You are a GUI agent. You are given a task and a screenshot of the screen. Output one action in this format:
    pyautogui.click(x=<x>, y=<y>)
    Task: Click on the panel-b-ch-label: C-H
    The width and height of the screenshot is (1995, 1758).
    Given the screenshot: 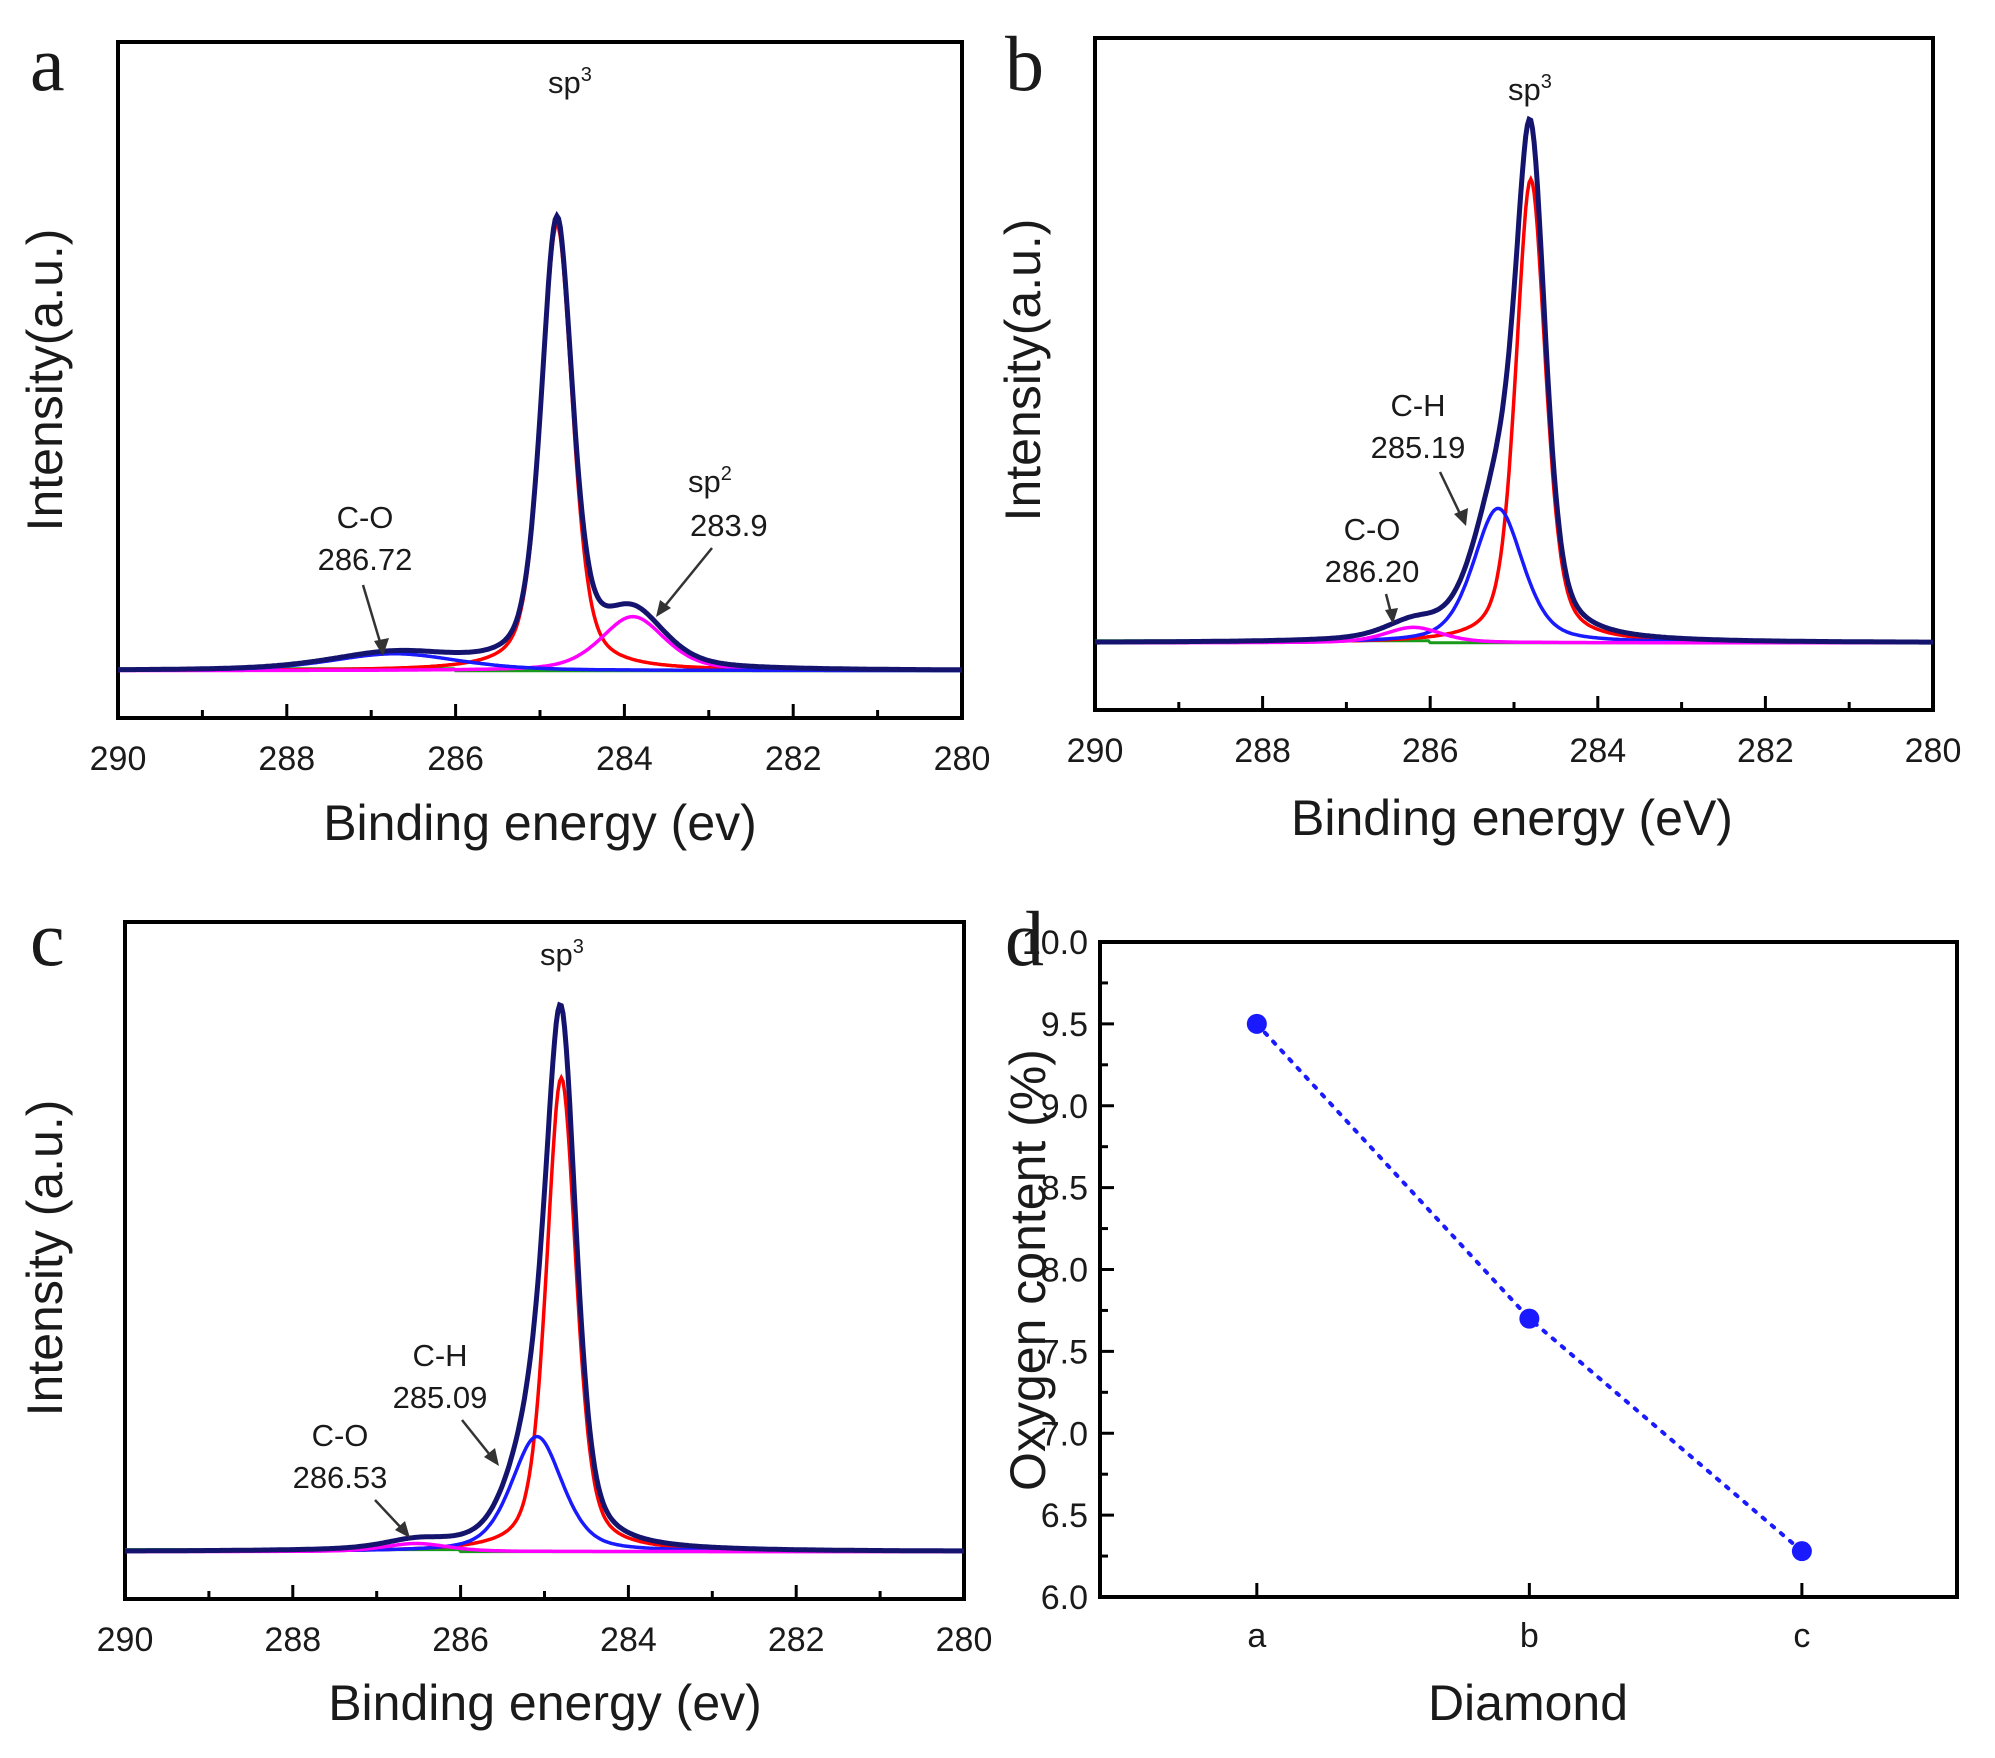 What is the action you would take?
    pyautogui.click(x=1417, y=405)
    